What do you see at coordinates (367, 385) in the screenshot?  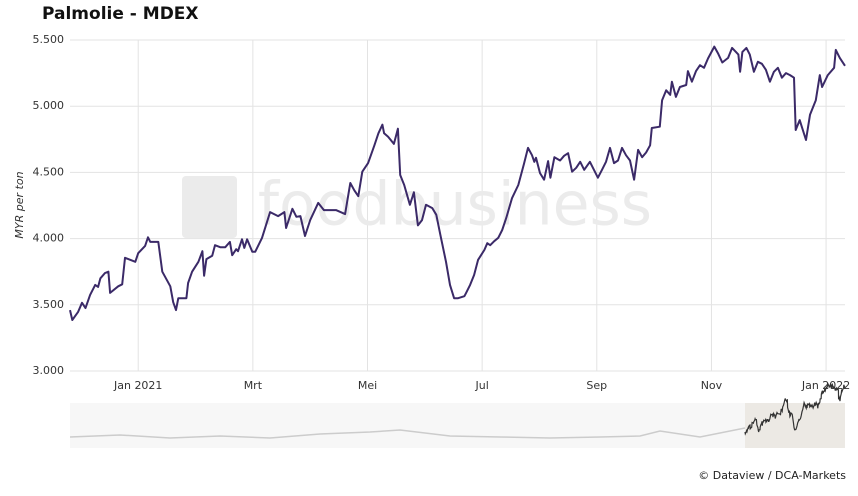 I see `x-tick-label: Mei` at bounding box center [367, 385].